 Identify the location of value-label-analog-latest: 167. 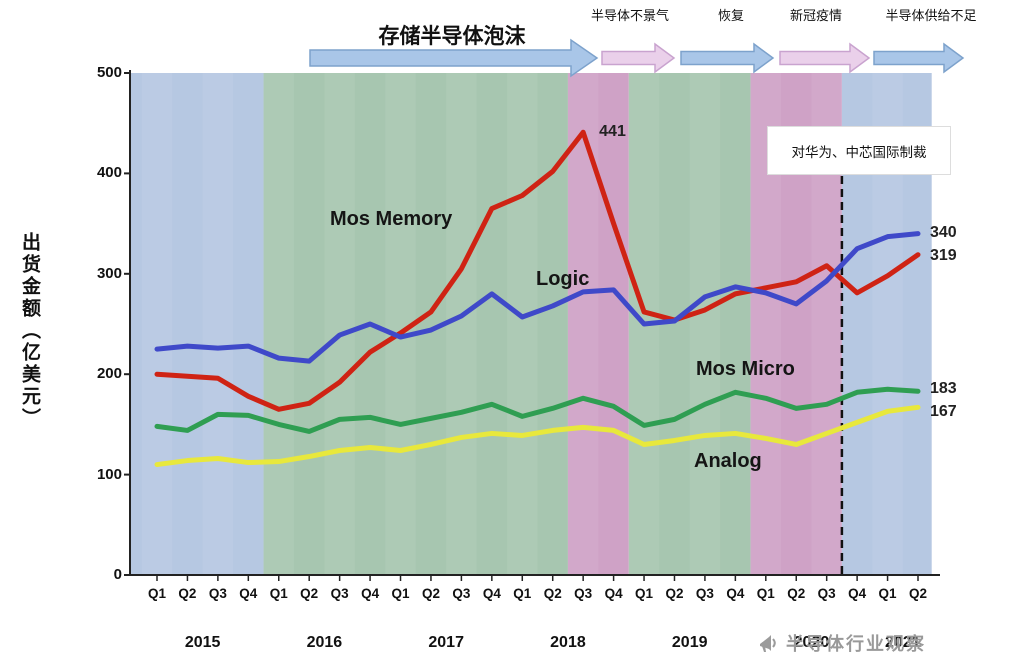
(943, 412).